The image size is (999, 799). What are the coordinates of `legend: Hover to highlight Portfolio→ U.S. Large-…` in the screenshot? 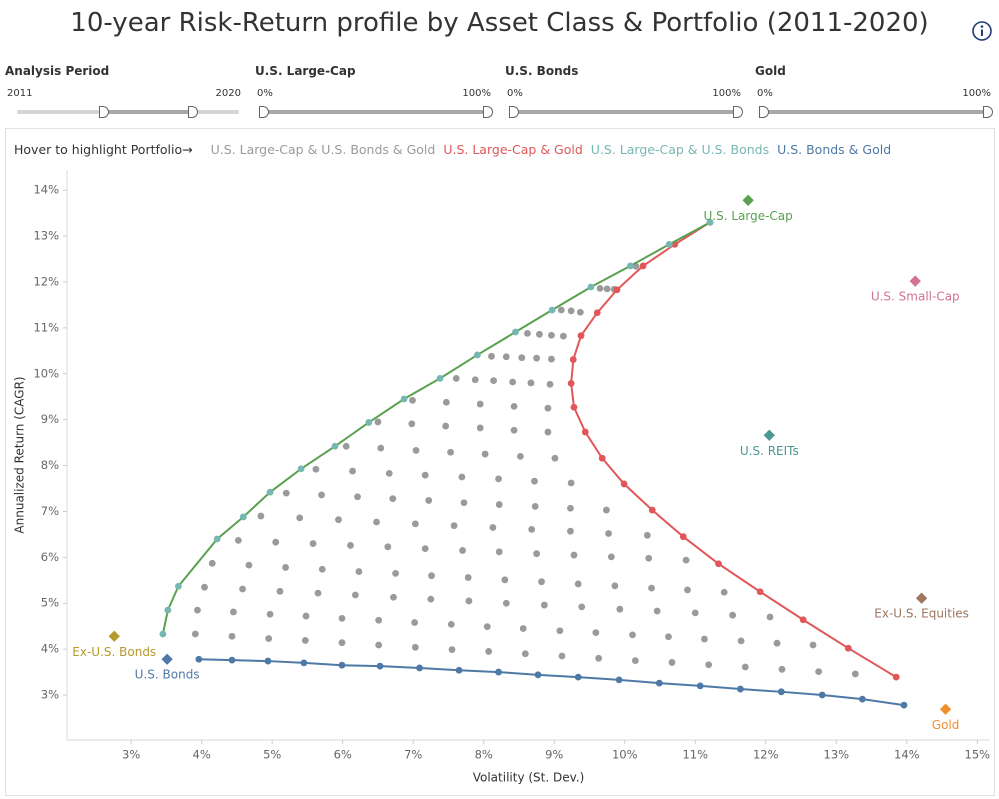 It's located at (452, 149).